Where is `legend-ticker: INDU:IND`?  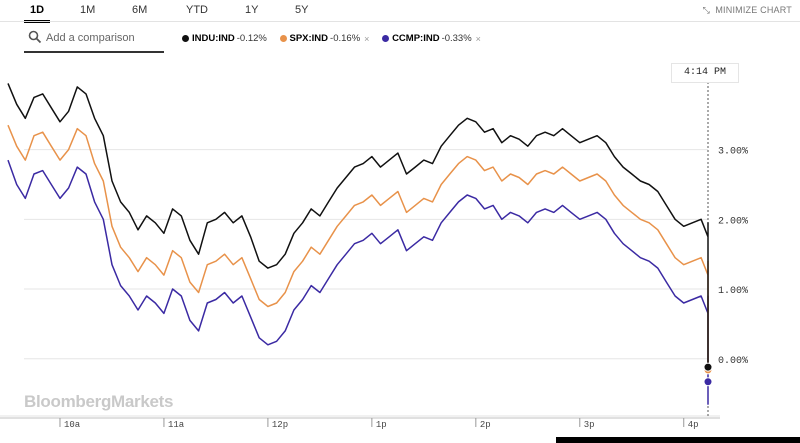 legend-ticker: INDU:IND is located at coordinates (213, 38).